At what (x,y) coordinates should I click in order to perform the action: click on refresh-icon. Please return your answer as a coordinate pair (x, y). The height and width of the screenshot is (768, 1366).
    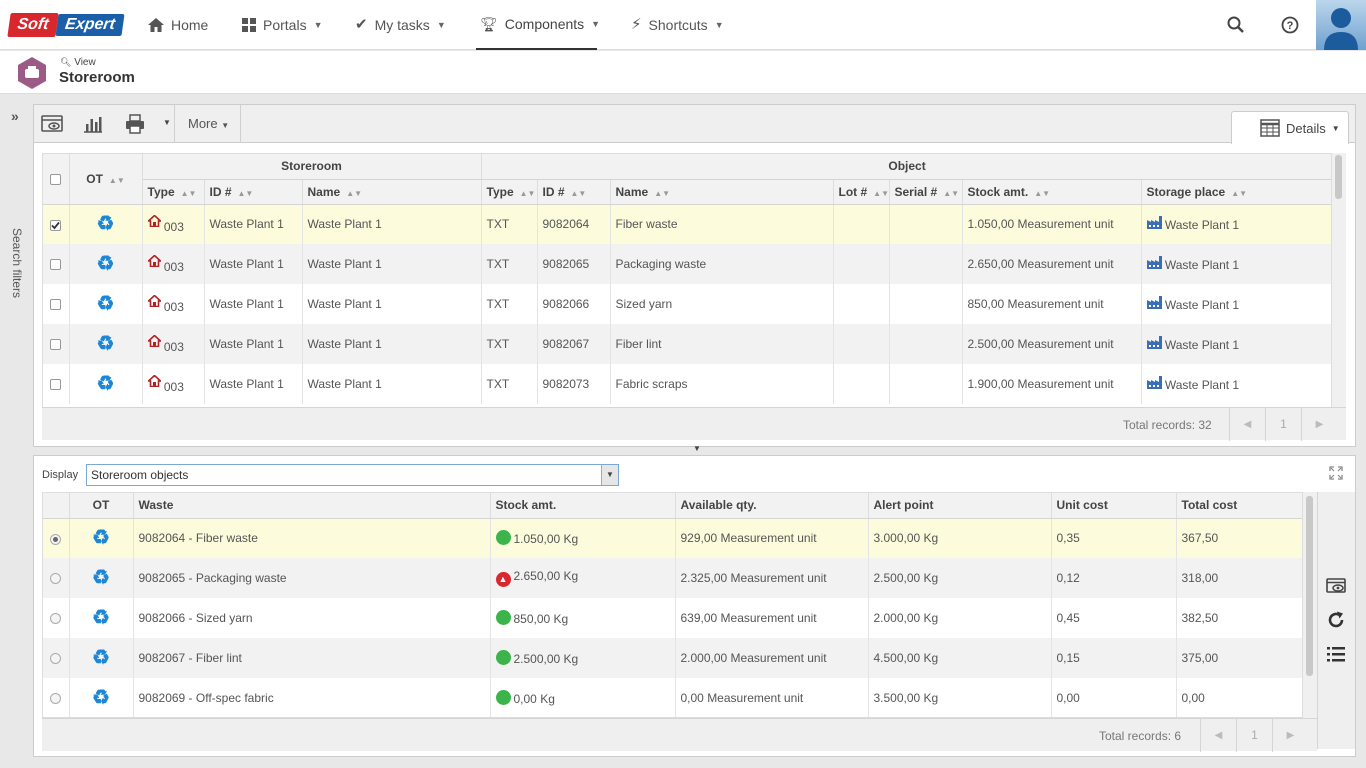
    Looking at the image, I should click on (1336, 620).